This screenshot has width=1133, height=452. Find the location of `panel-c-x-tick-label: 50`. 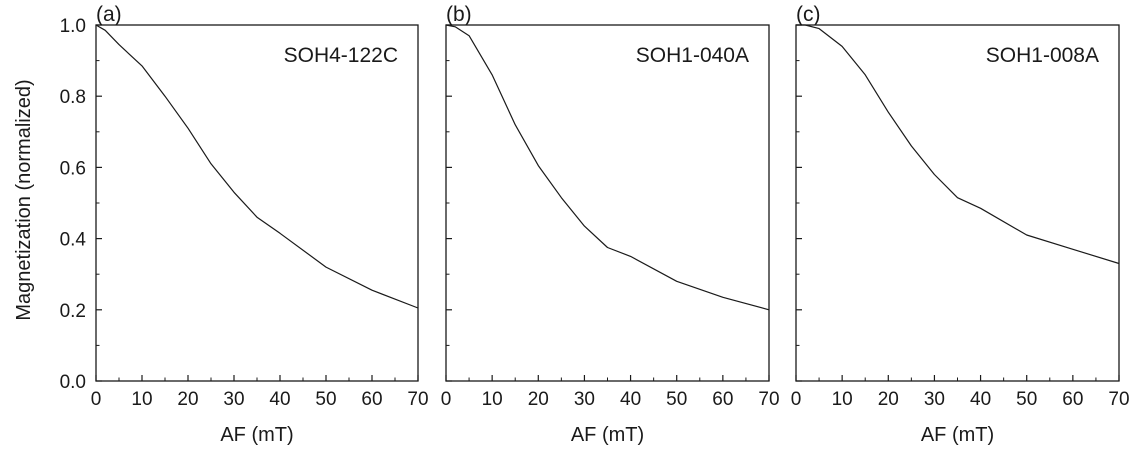

panel-c-x-tick-label: 50 is located at coordinates (1026, 399).